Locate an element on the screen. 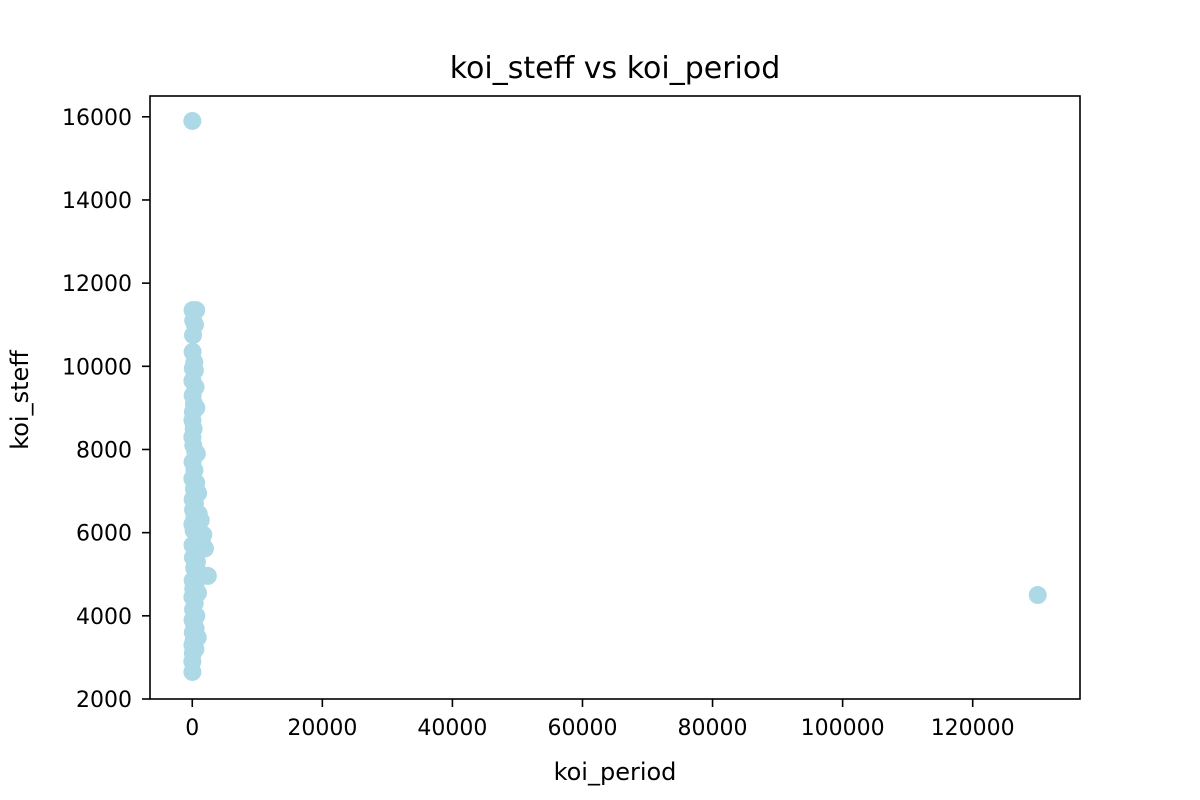 This screenshot has width=1200, height=800. x-tick-label: 0 is located at coordinates (192, 728).